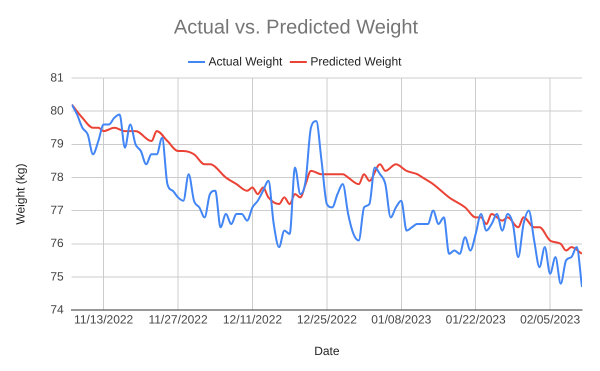  What do you see at coordinates (356, 61) in the screenshot?
I see `legend-label: Predicted Weight` at bounding box center [356, 61].